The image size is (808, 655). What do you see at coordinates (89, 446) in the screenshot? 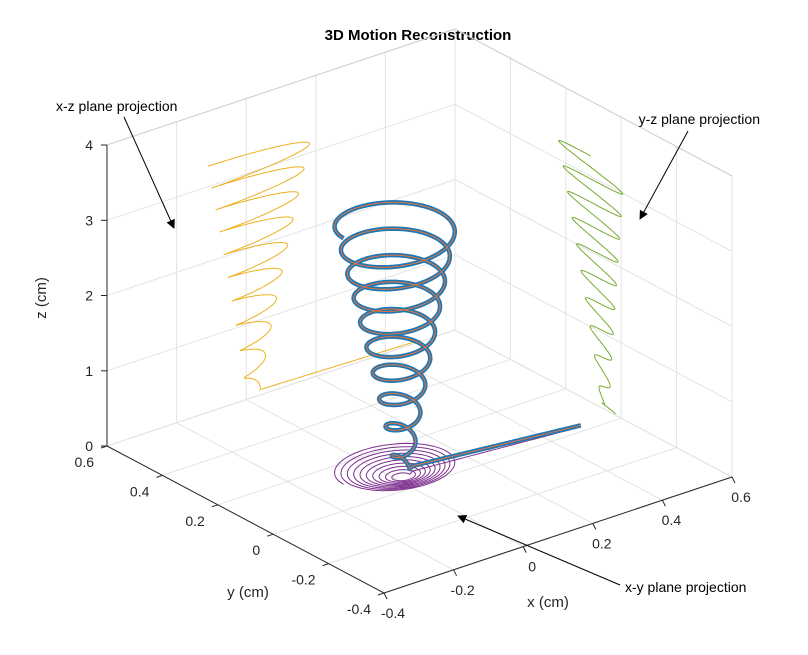
I see `z-tick-label: 0` at bounding box center [89, 446].